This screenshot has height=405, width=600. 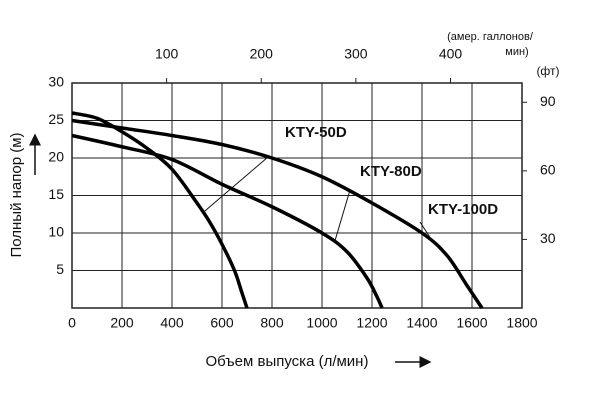 What do you see at coordinates (172, 323) in the screenshot?
I see `x-tick-label: 400` at bounding box center [172, 323].